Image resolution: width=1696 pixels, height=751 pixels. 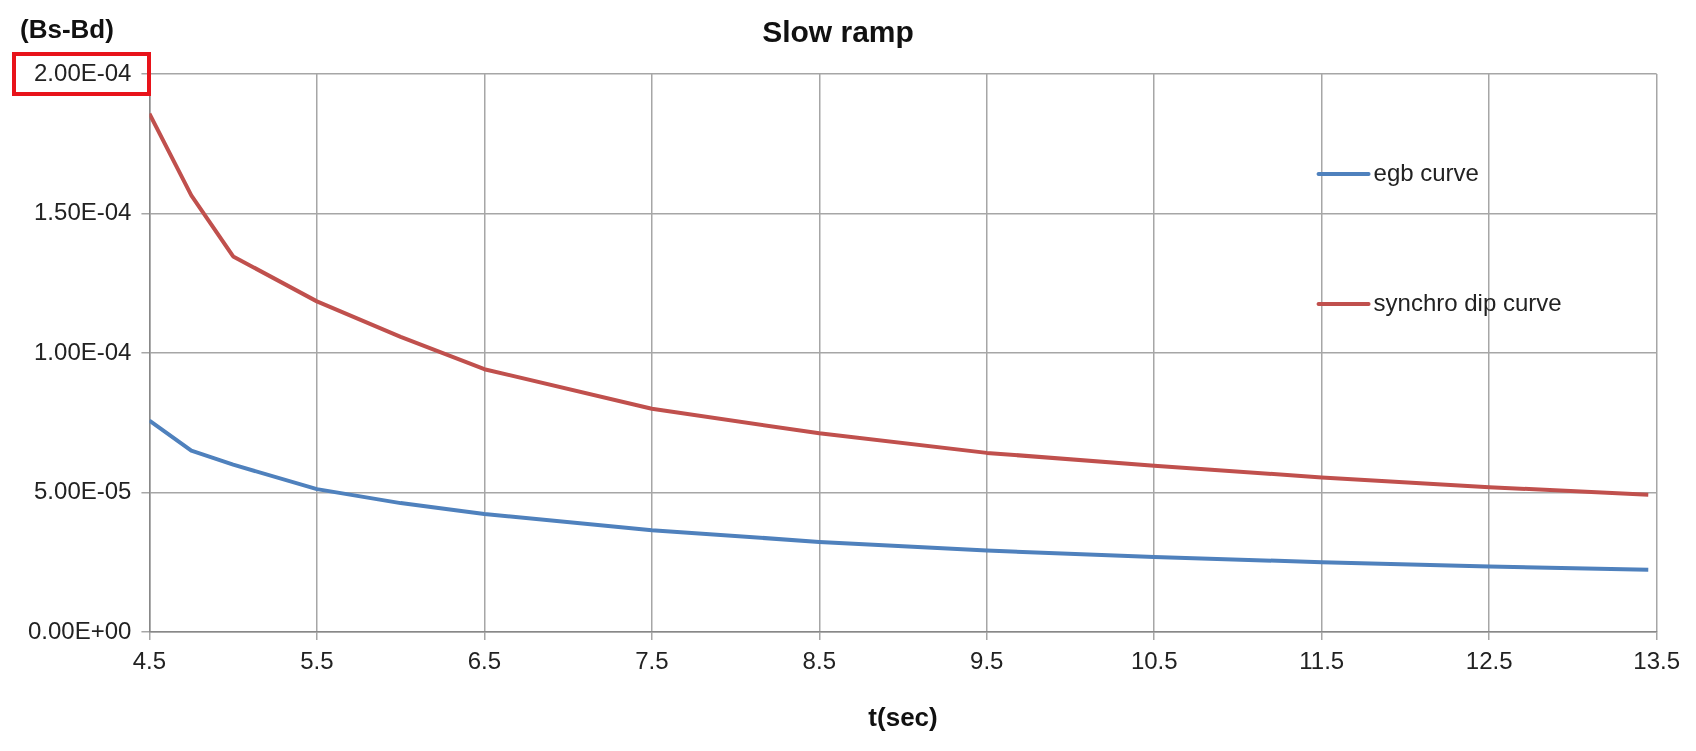 I want to click on chart-title: Slow ramp, so click(x=838, y=32).